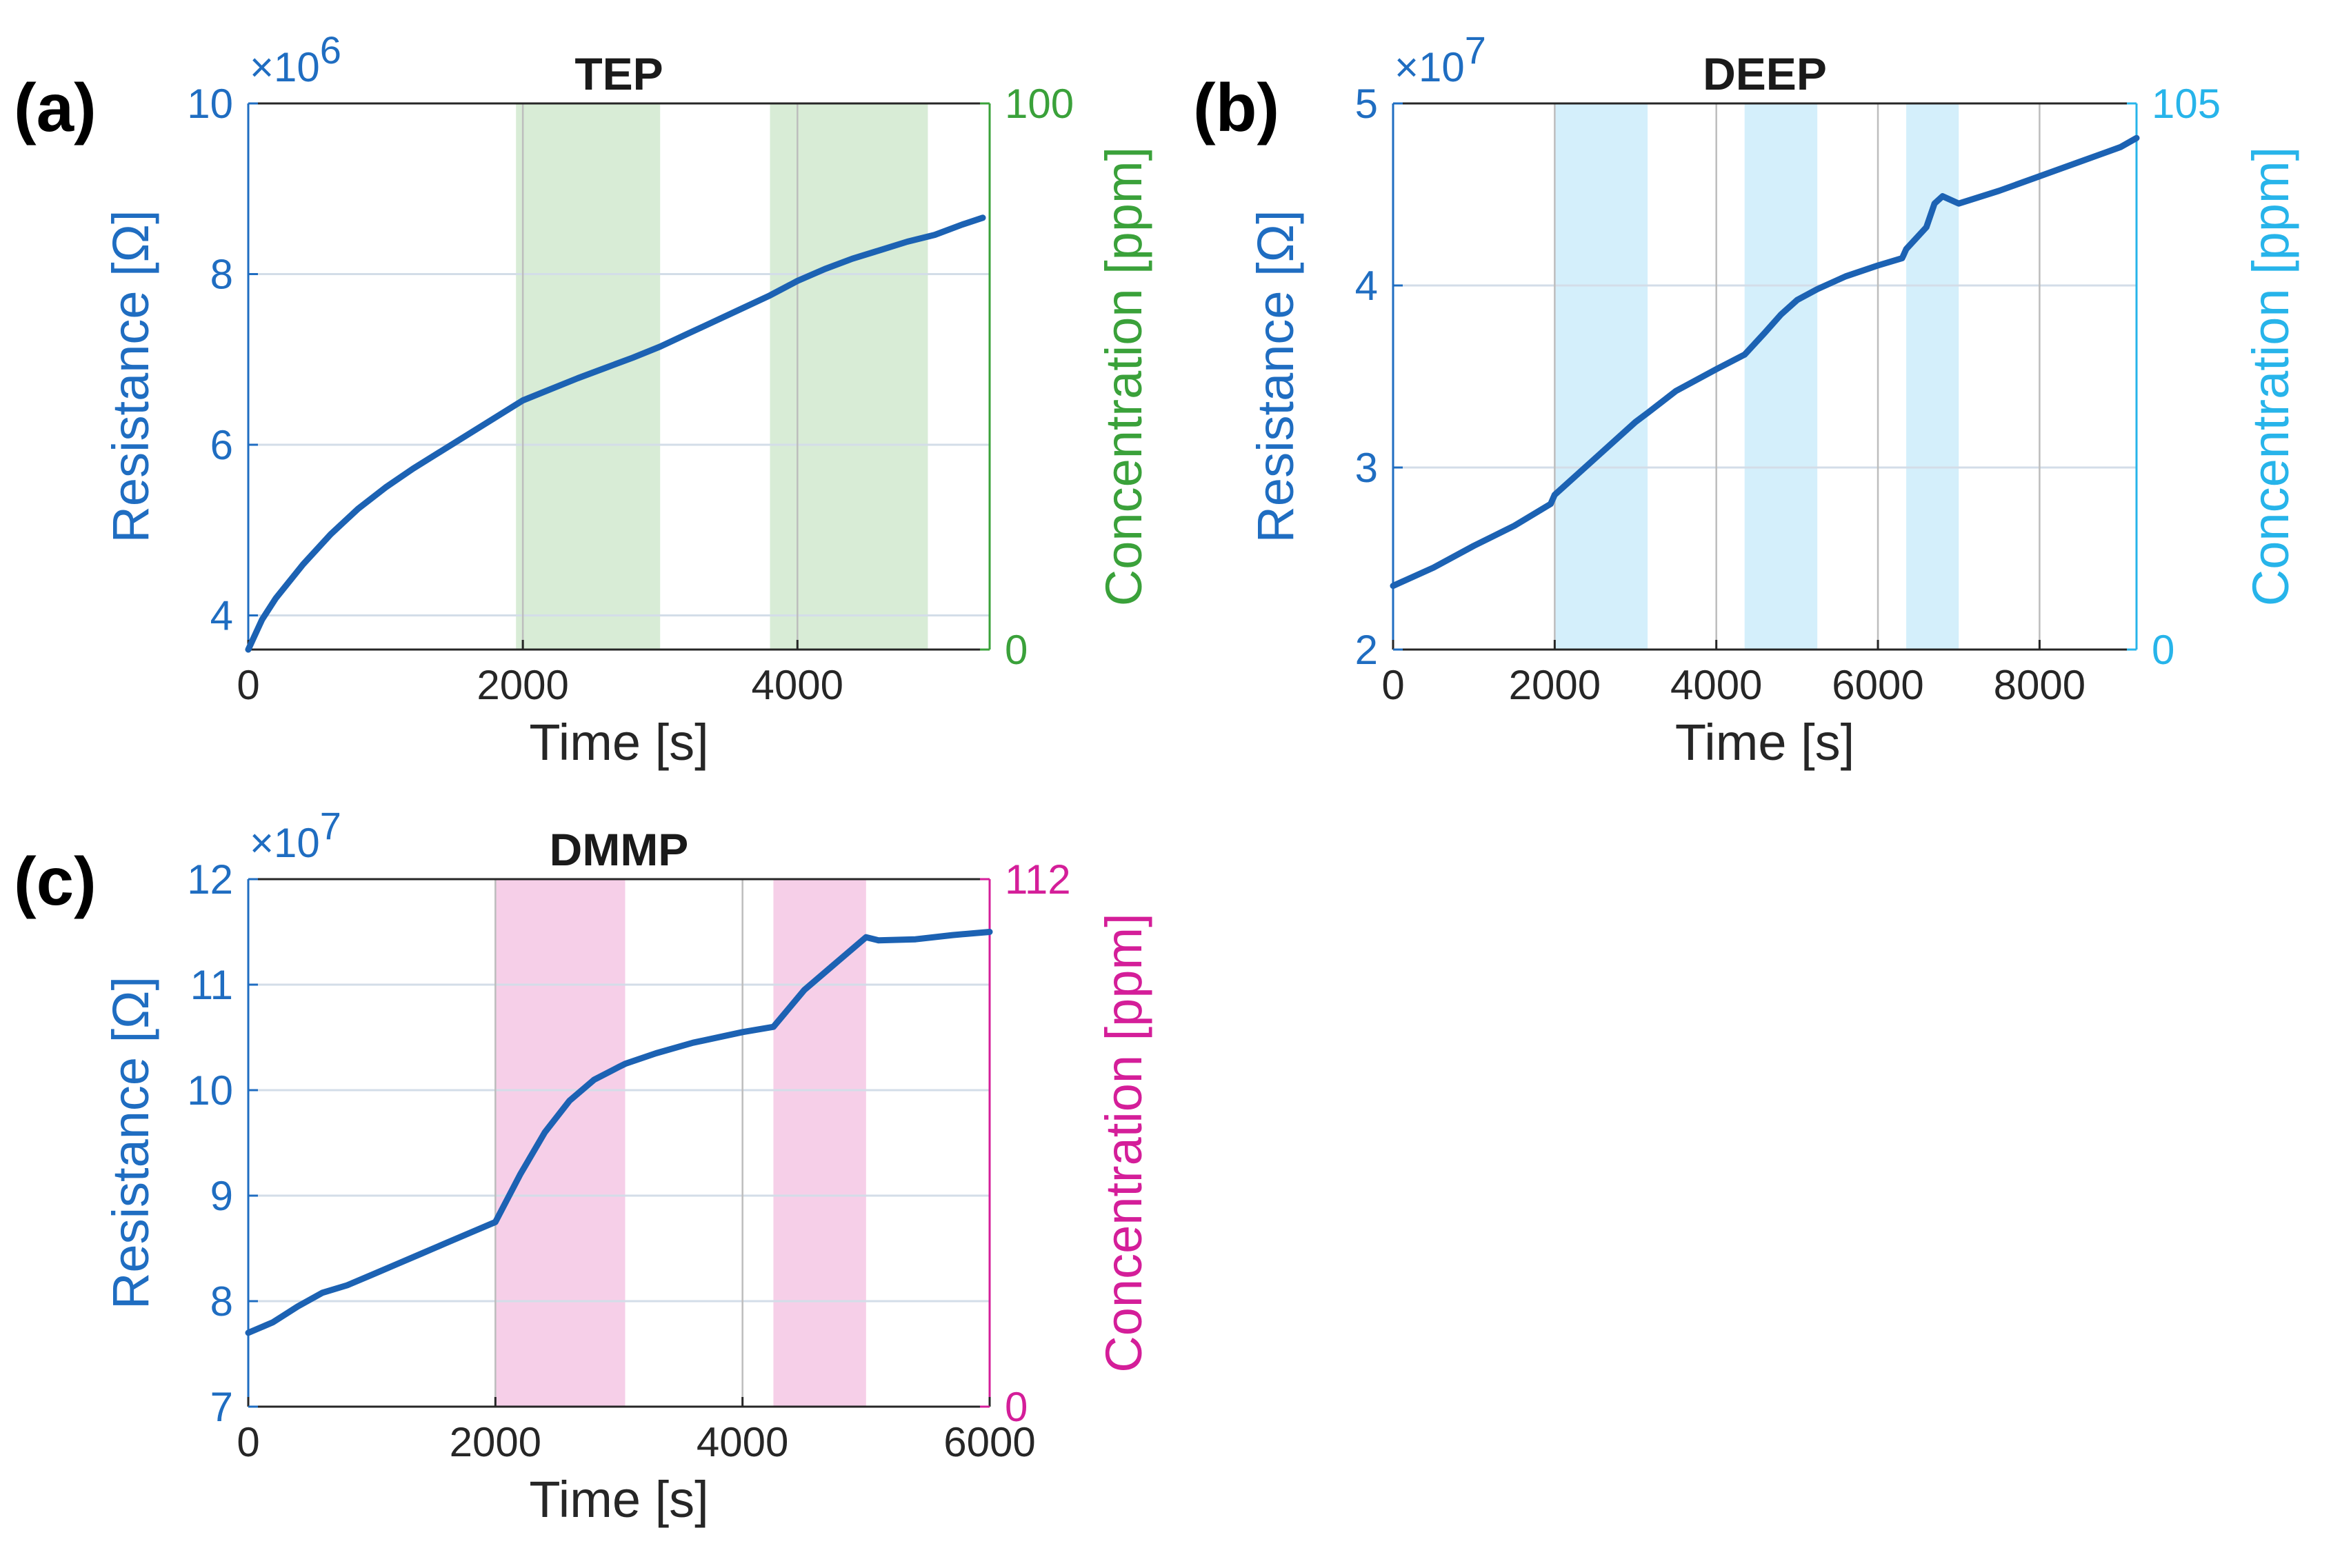 The height and width of the screenshot is (1568, 2331). I want to click on y2-tick-label: 105, so click(2186, 104).